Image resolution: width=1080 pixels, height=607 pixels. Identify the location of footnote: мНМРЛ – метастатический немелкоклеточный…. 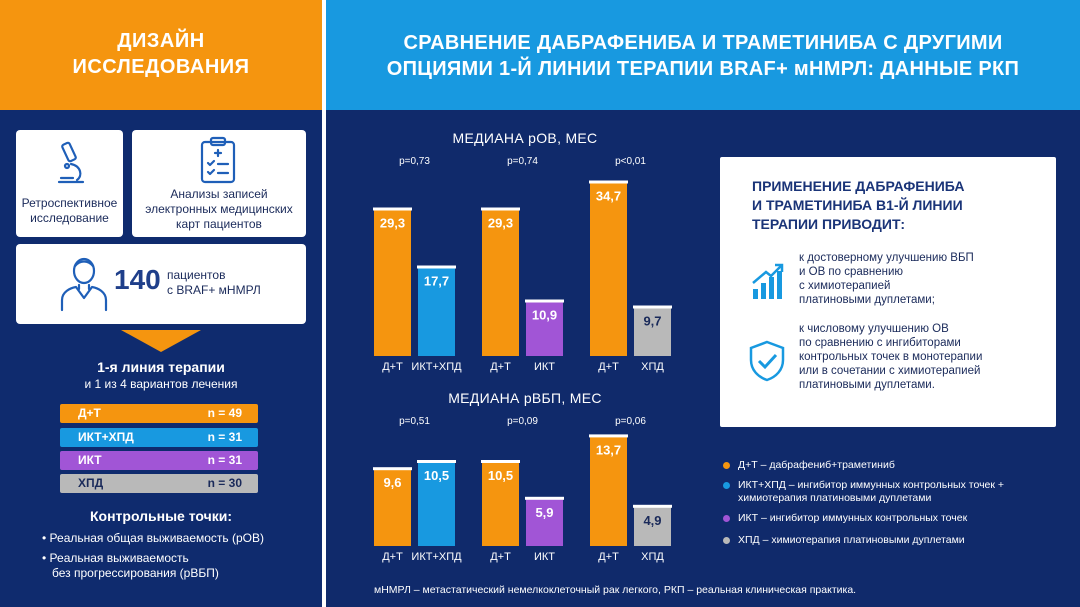
(615, 590).